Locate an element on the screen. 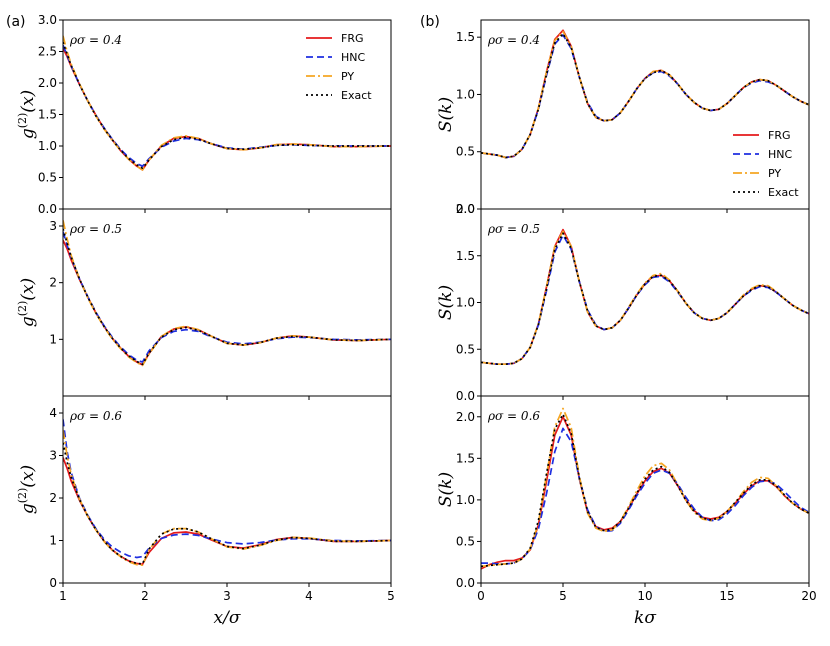 The width and height of the screenshot is (830, 646). panel-tag-right: (b) is located at coordinates (430, 22).